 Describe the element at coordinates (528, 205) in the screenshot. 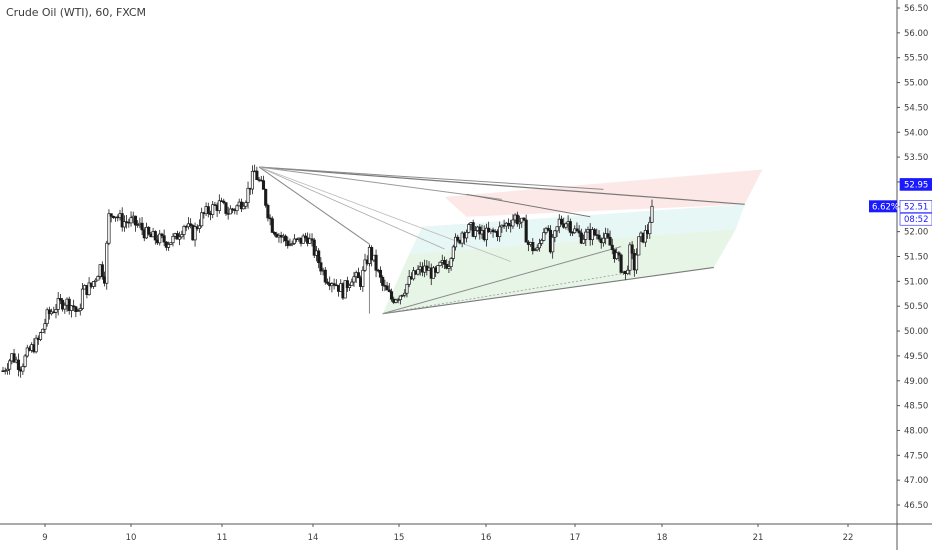

I see `upper-channel-line` at that location.